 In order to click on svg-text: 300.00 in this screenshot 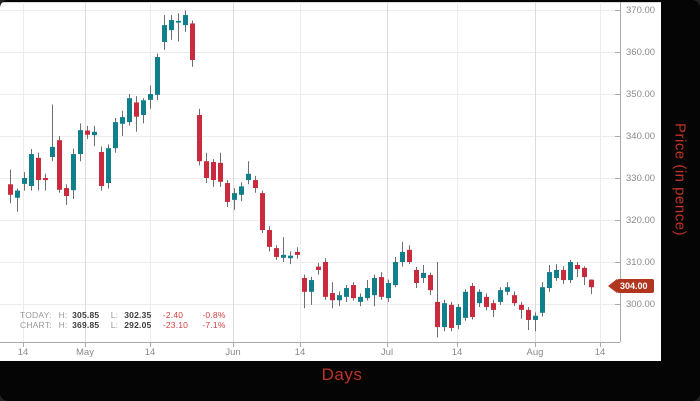, I will do `click(640, 304)`.